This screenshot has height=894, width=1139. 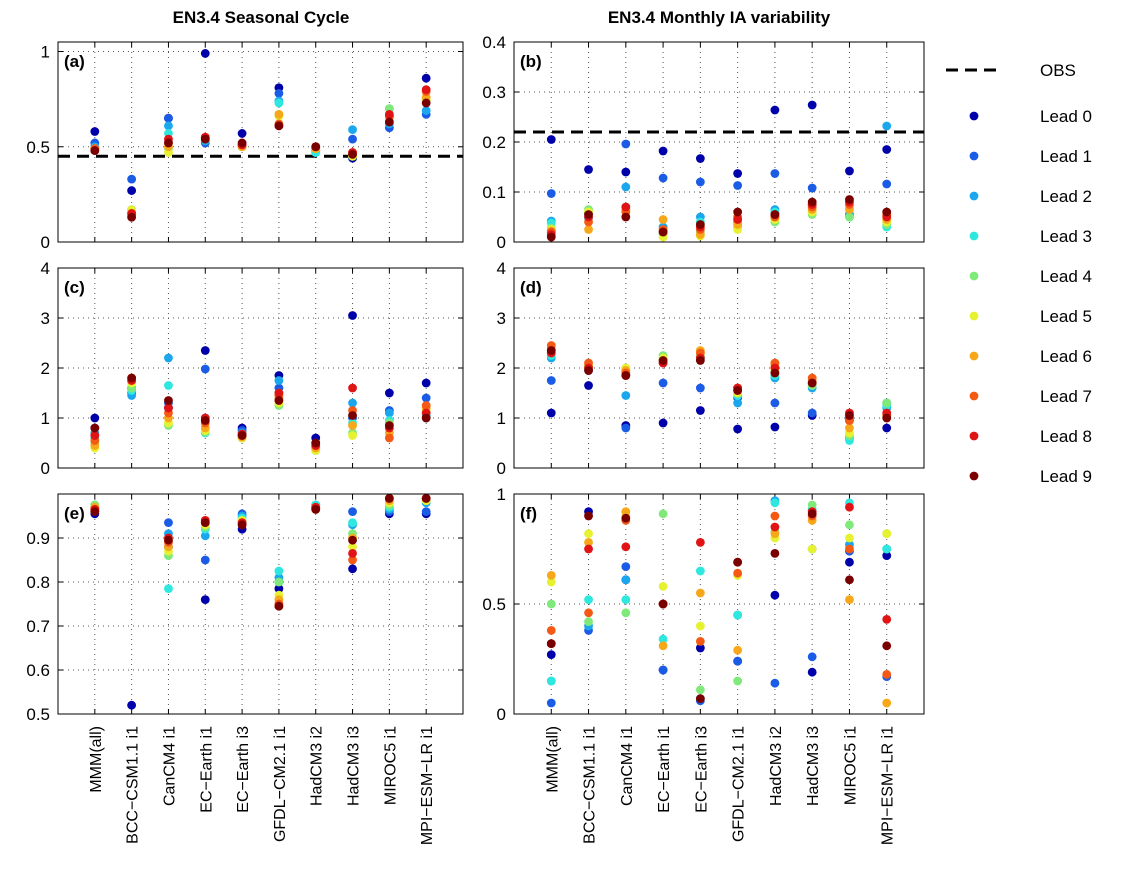 What do you see at coordinates (494, 192) in the screenshot?
I see `y-tick-label: 0.1` at bounding box center [494, 192].